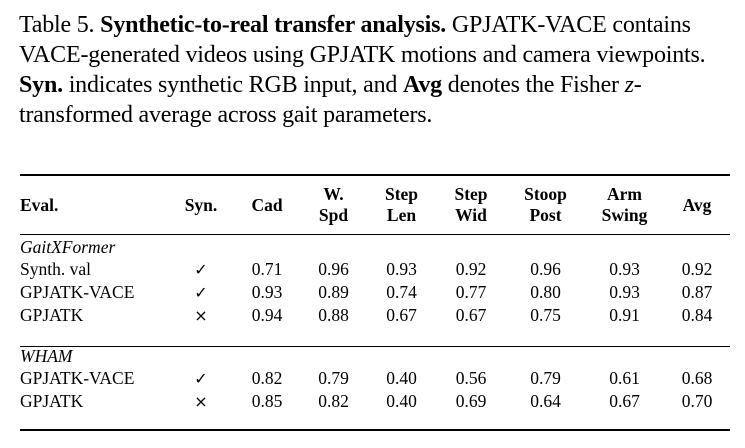  Describe the element at coordinates (267, 401) in the screenshot. I see `cell-cad: 0.85` at that location.